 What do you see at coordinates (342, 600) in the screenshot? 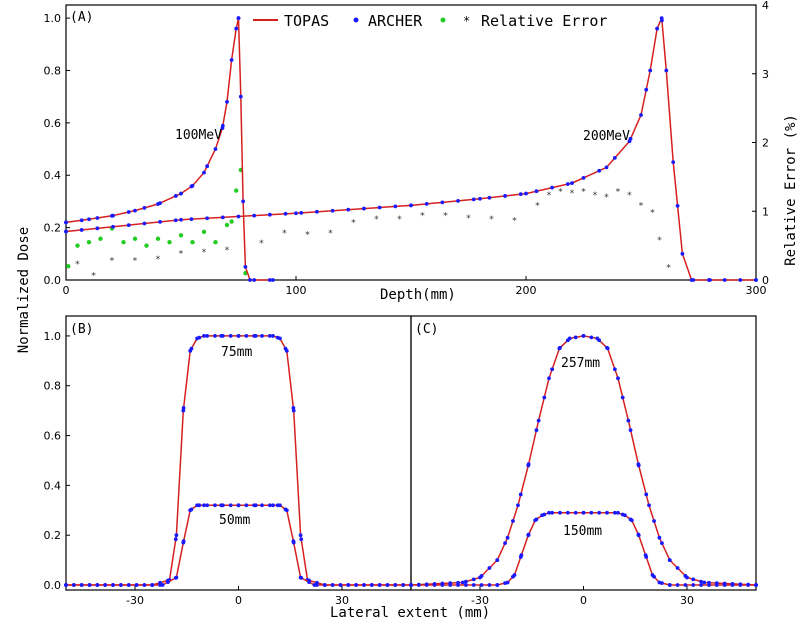
I see `x-tick-label: 30` at bounding box center [342, 600].